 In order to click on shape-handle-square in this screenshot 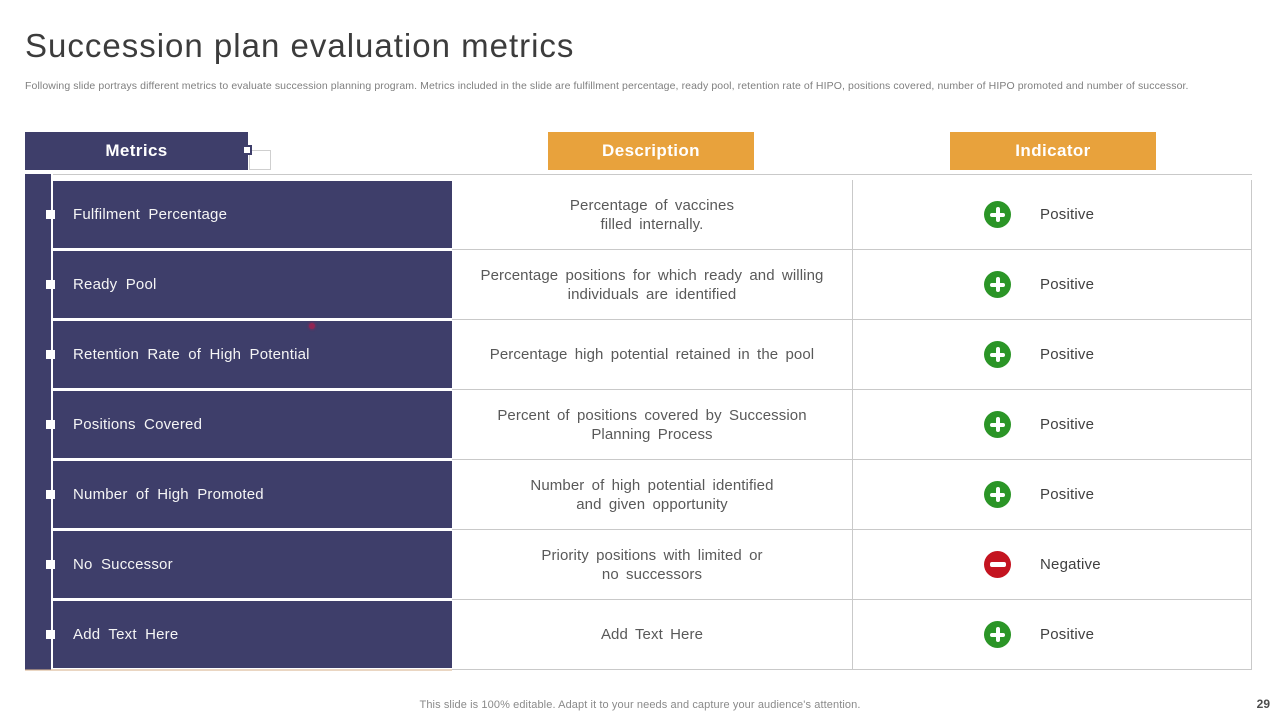, I will do `click(247, 150)`.